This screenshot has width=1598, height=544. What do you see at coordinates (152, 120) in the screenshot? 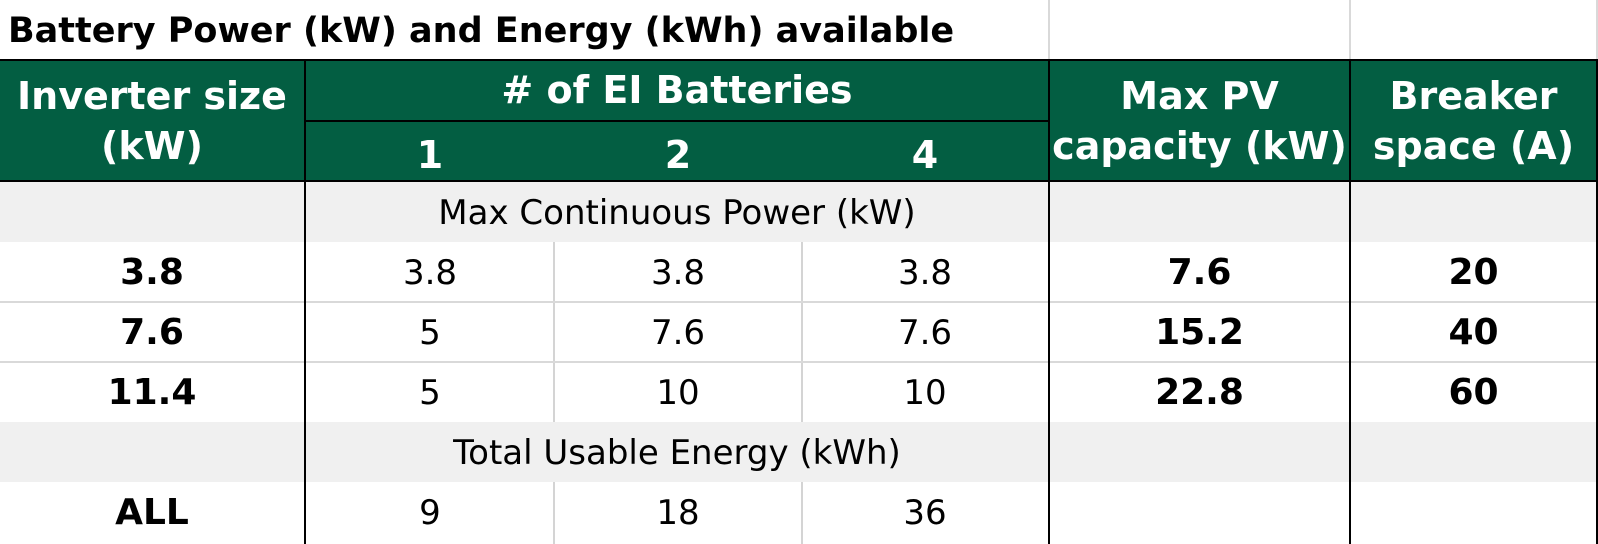
I see `header-inverter-size: Inverter size (kW)` at bounding box center [152, 120].